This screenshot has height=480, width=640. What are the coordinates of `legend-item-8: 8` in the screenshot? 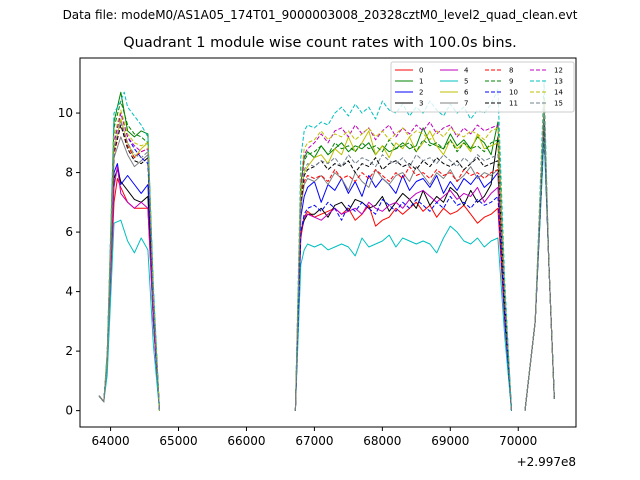 It's located at (499, 71).